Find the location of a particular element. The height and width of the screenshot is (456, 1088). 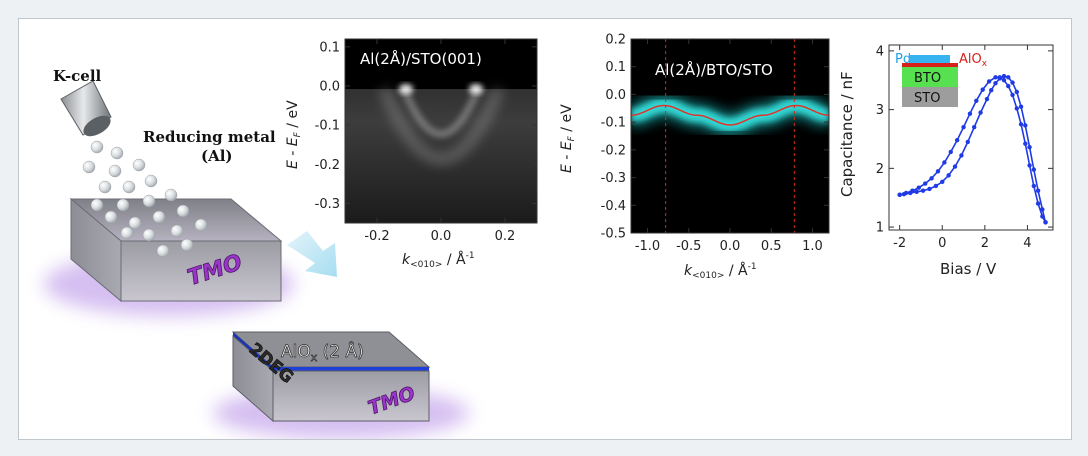

inset-alox-label: AlOx is located at coordinates (973, 60).